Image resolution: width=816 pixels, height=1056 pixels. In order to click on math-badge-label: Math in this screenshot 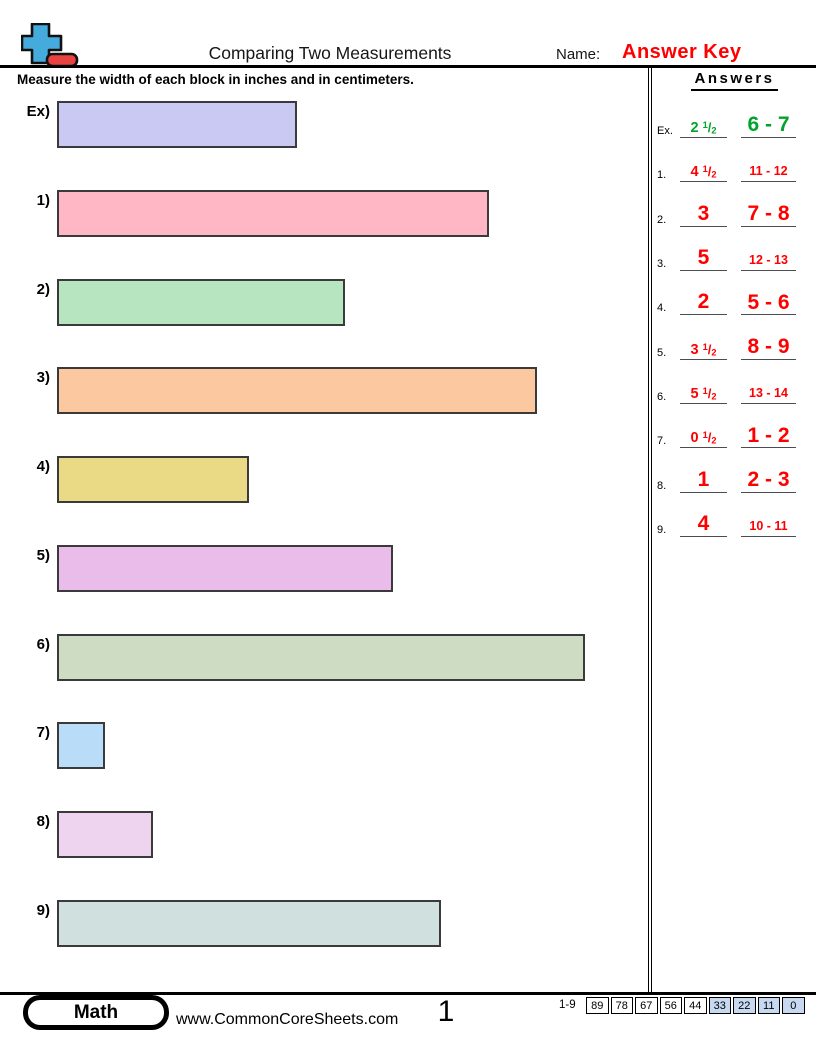, I will do `click(96, 1012)`.